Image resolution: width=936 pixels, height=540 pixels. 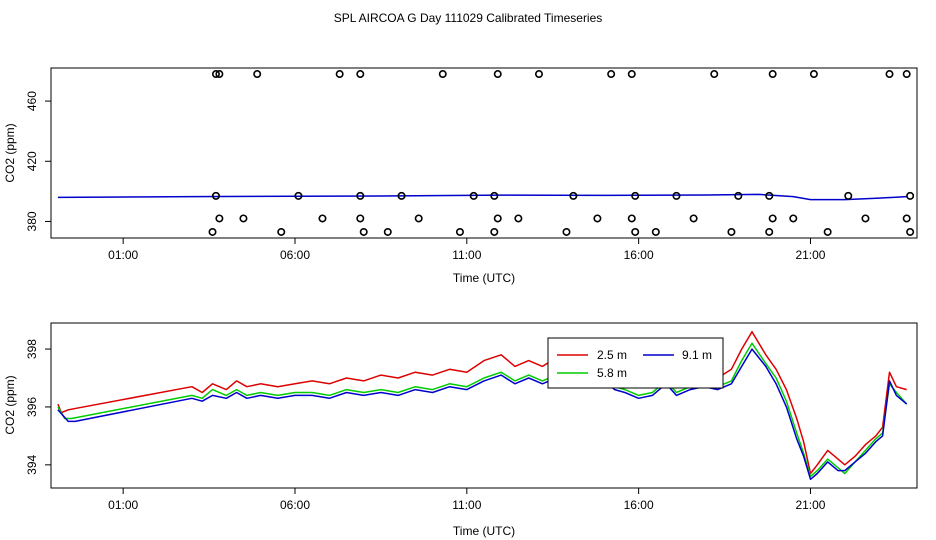 I want to click on bottom-y-tick-label: 396, so click(x=32, y=407).